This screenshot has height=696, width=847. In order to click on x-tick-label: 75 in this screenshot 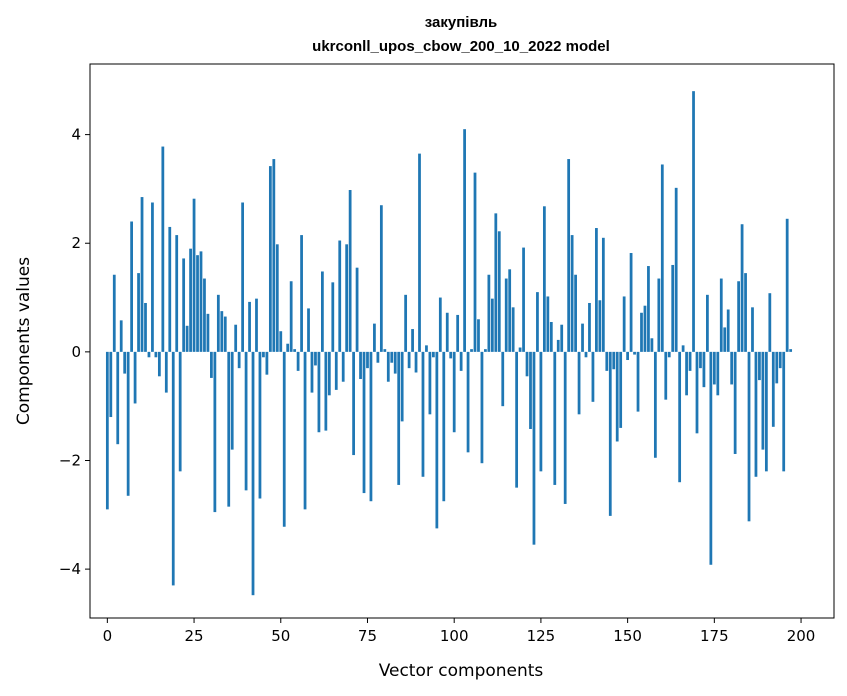, I will do `click(367, 636)`.